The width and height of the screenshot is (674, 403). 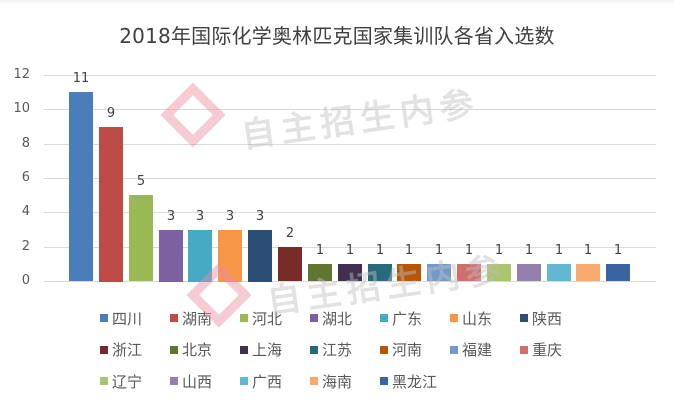 I want to click on legend-item: 辽宁, so click(x=121, y=381).